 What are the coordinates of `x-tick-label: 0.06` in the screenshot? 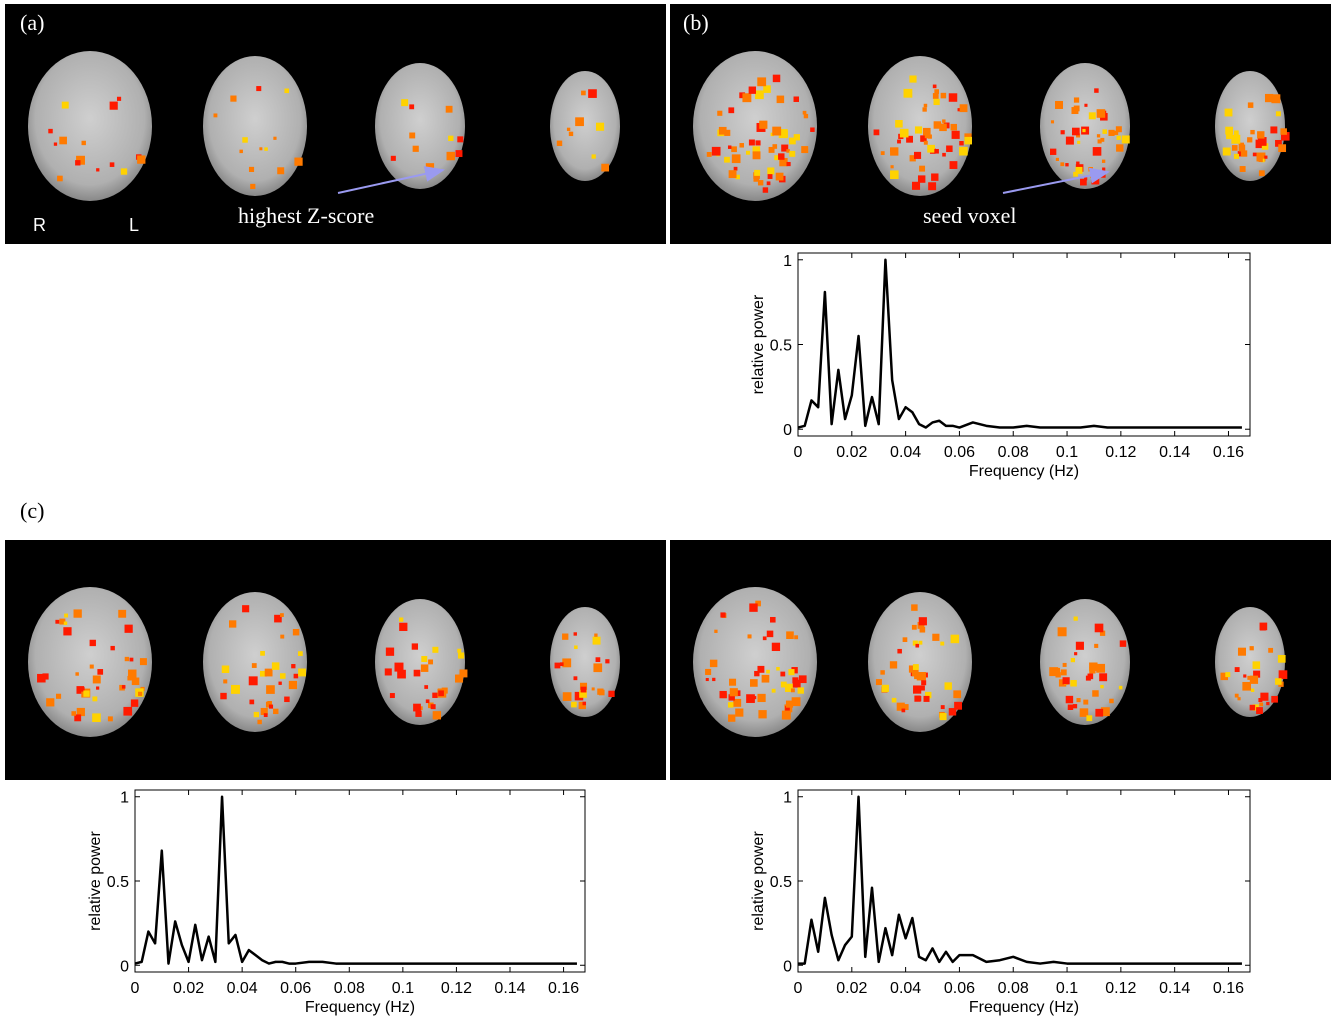 It's located at (959, 988).